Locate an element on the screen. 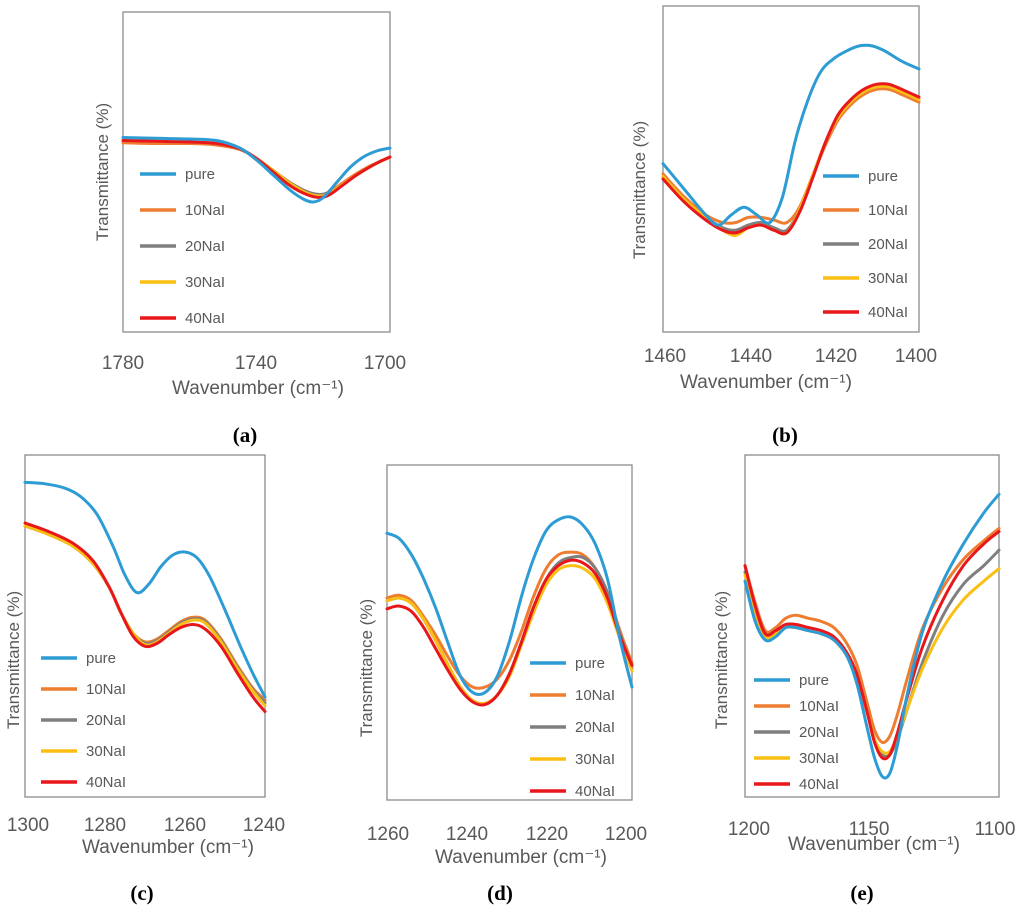 This screenshot has width=1024, height=912. panel-caption: (b) is located at coordinates (785, 435).